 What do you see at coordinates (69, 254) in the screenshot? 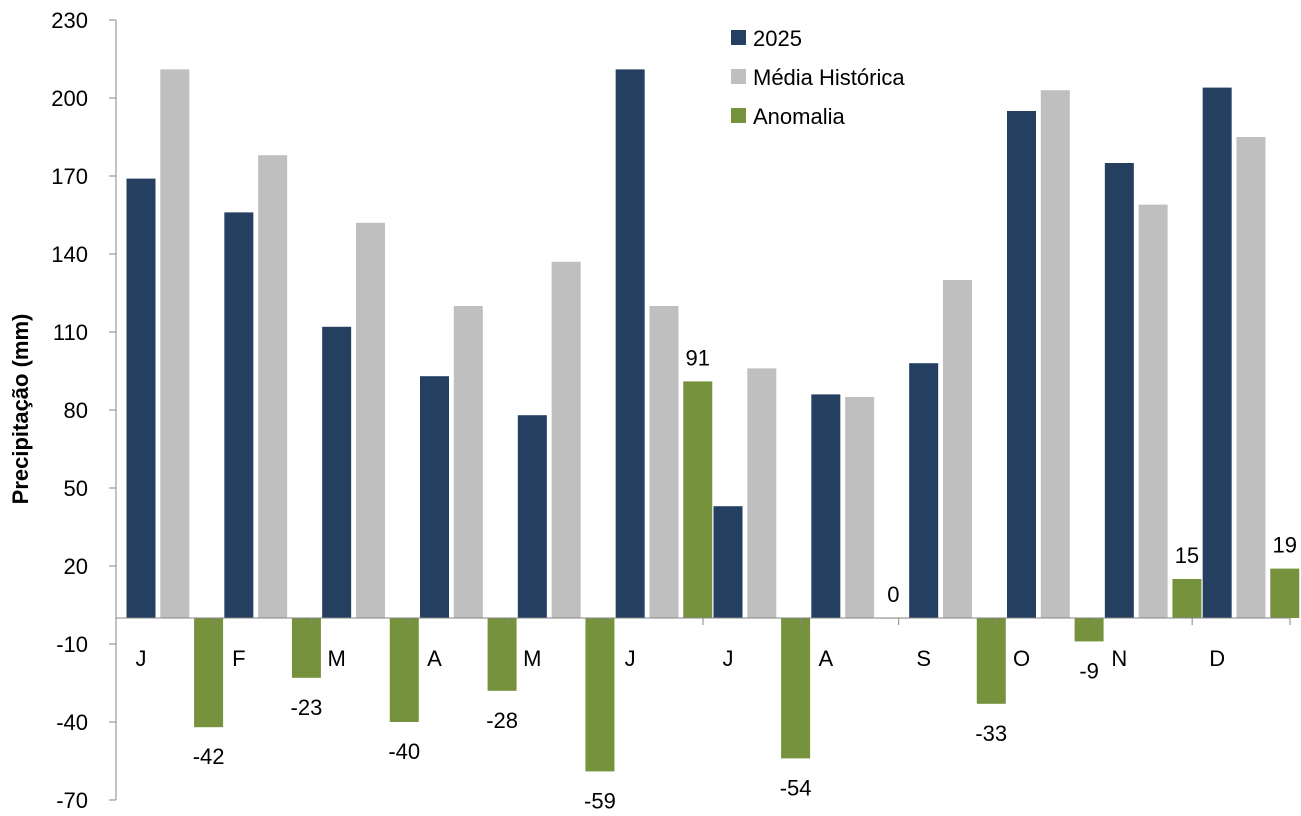
I see `y-tick-label: 140` at bounding box center [69, 254].